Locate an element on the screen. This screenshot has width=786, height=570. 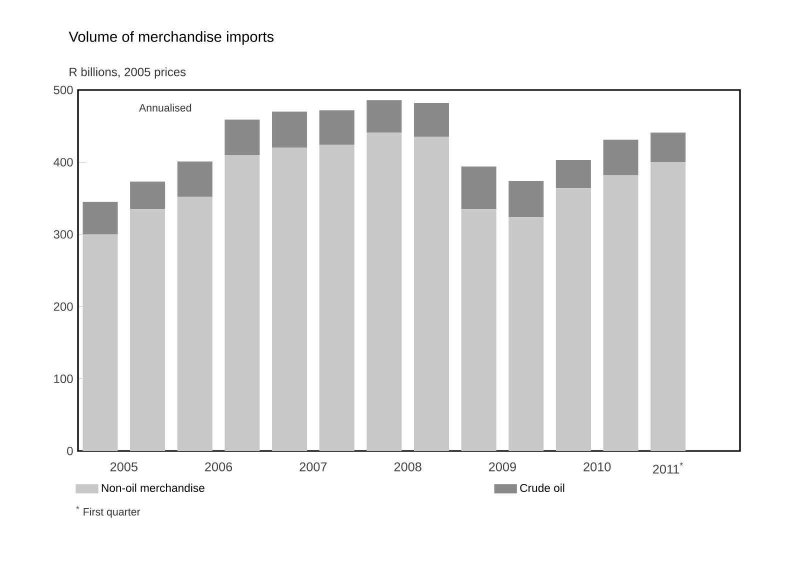
x-tick-label: 2006 is located at coordinates (218, 467).